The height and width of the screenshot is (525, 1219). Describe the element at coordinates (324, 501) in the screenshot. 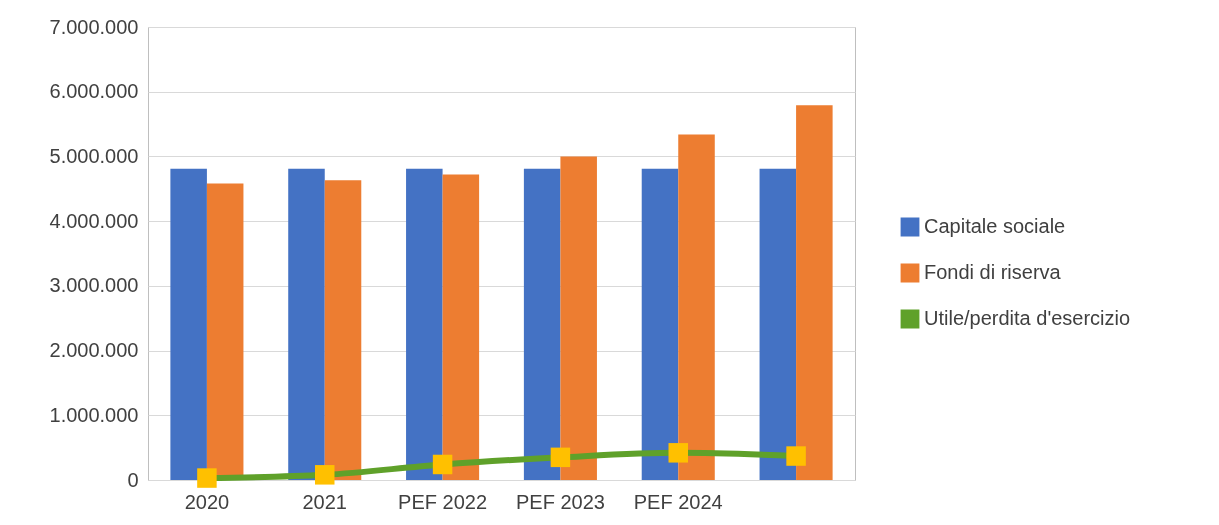

I see `x-tick-label: 2021` at that location.